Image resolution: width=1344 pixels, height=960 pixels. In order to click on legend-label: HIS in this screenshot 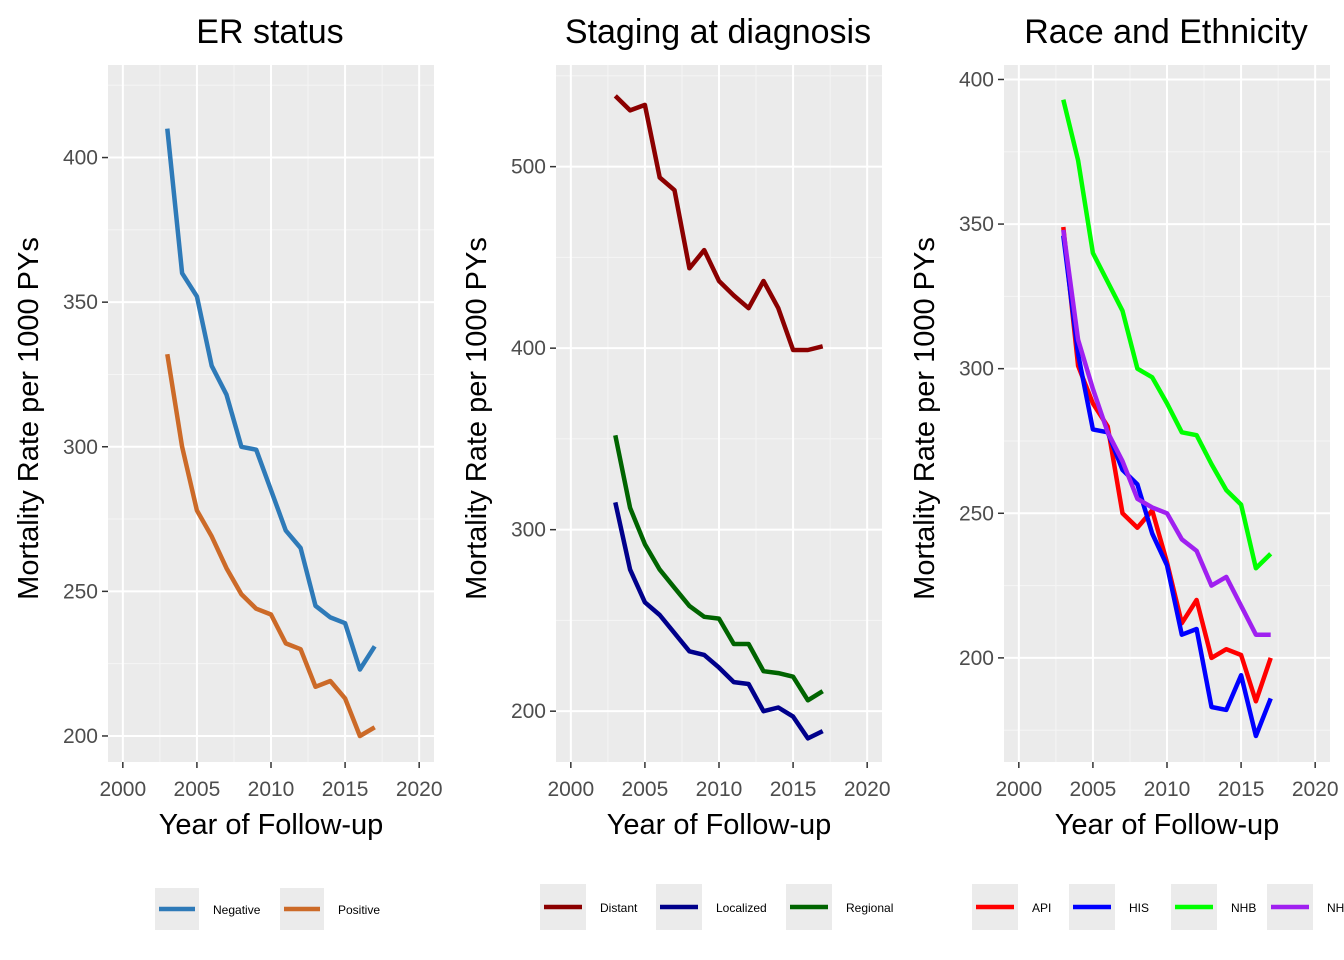, I will do `click(1139, 908)`.